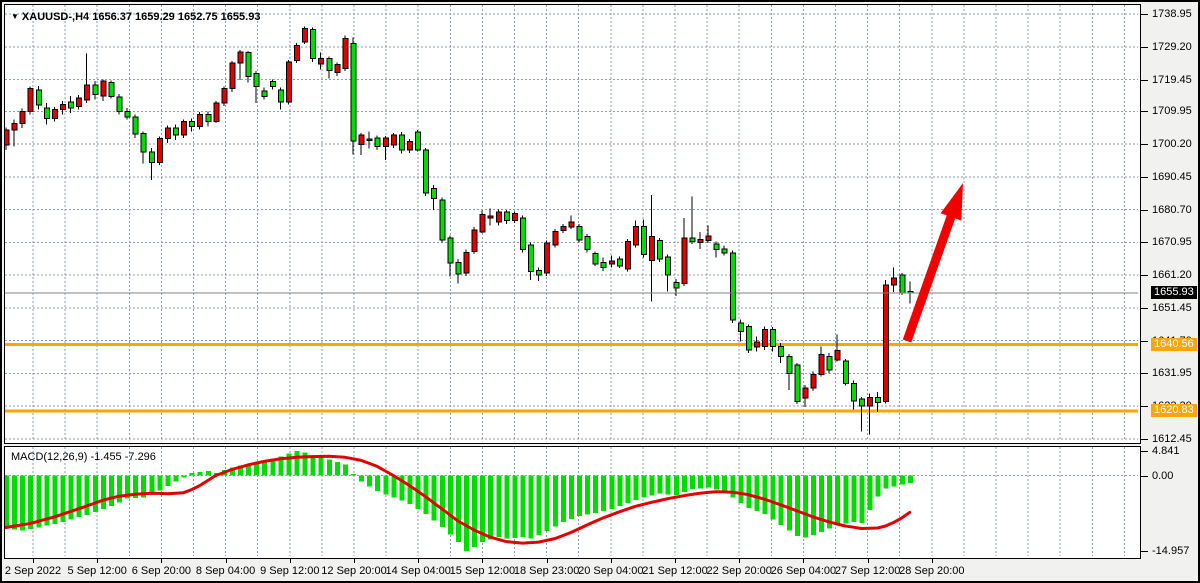 Image resolution: width=1200 pixels, height=583 pixels. What do you see at coordinates (225, 571) in the screenshot?
I see `time-axis-label: 8 Sep 04:00` at bounding box center [225, 571].